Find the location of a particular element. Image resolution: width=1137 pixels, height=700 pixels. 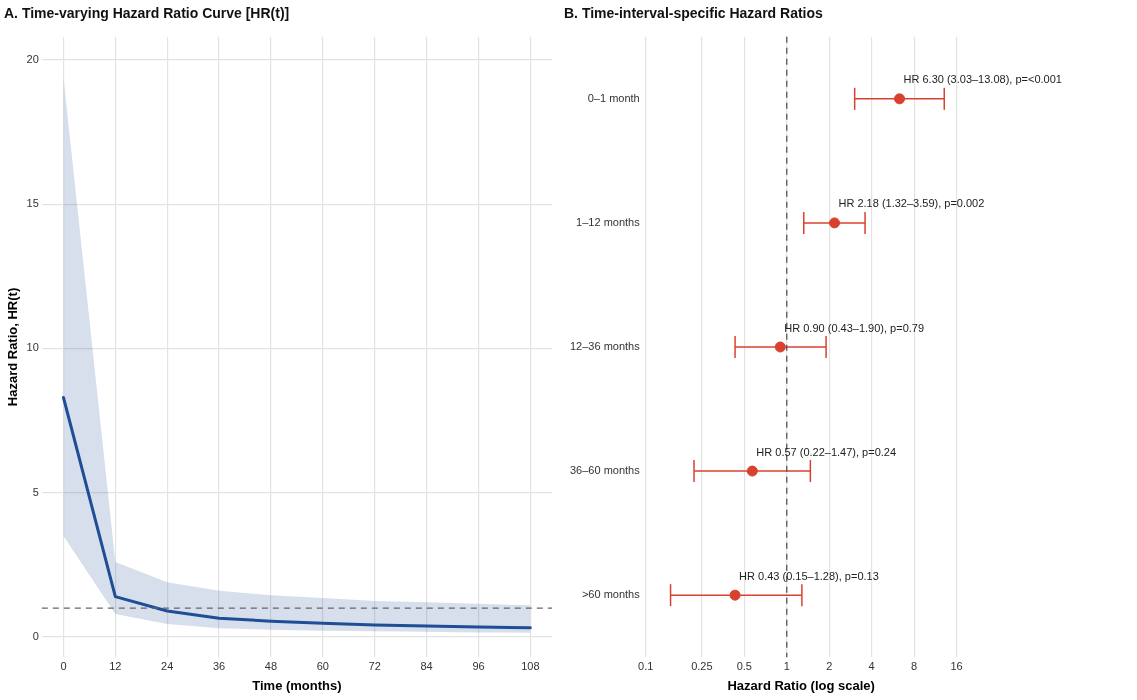

y-tick-label: 15 is located at coordinates (32, 203).